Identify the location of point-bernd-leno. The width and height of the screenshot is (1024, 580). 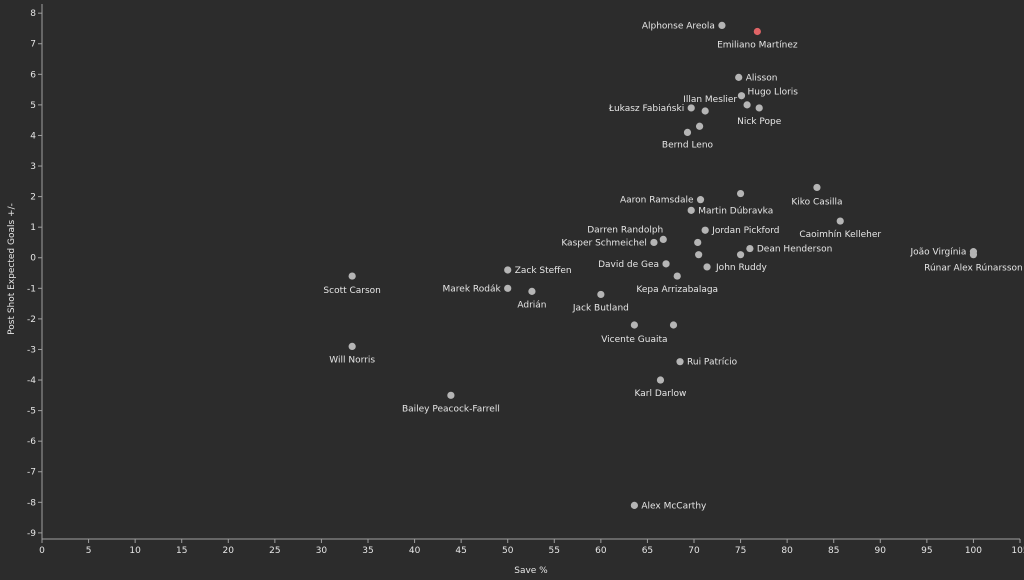
(687, 132).